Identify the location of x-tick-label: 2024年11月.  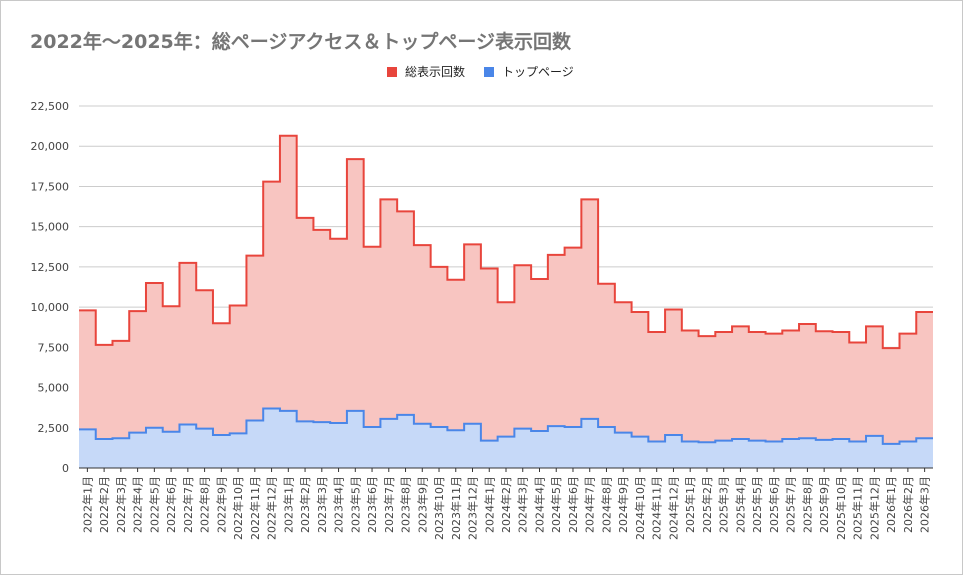
(657, 508).